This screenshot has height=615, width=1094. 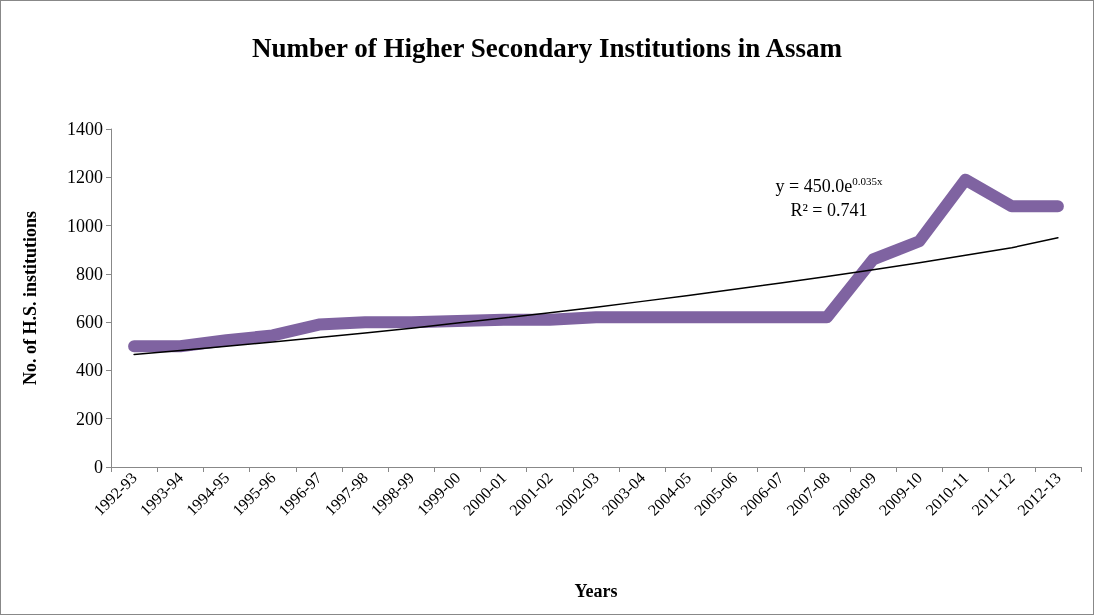 What do you see at coordinates (829, 210) in the screenshot?
I see `annotation: R² = 0.741` at bounding box center [829, 210].